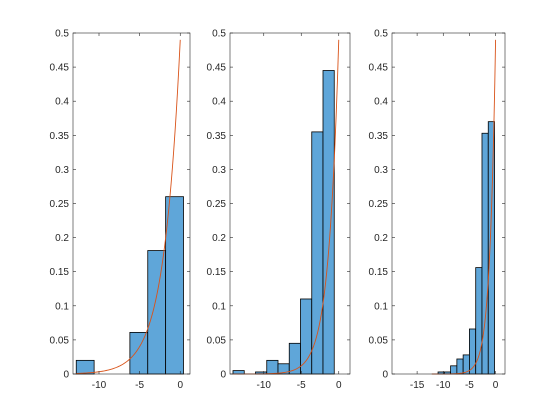 The height and width of the screenshot is (420, 560). What do you see at coordinates (417, 385) in the screenshot?
I see `x-tick-label: -15` at bounding box center [417, 385].